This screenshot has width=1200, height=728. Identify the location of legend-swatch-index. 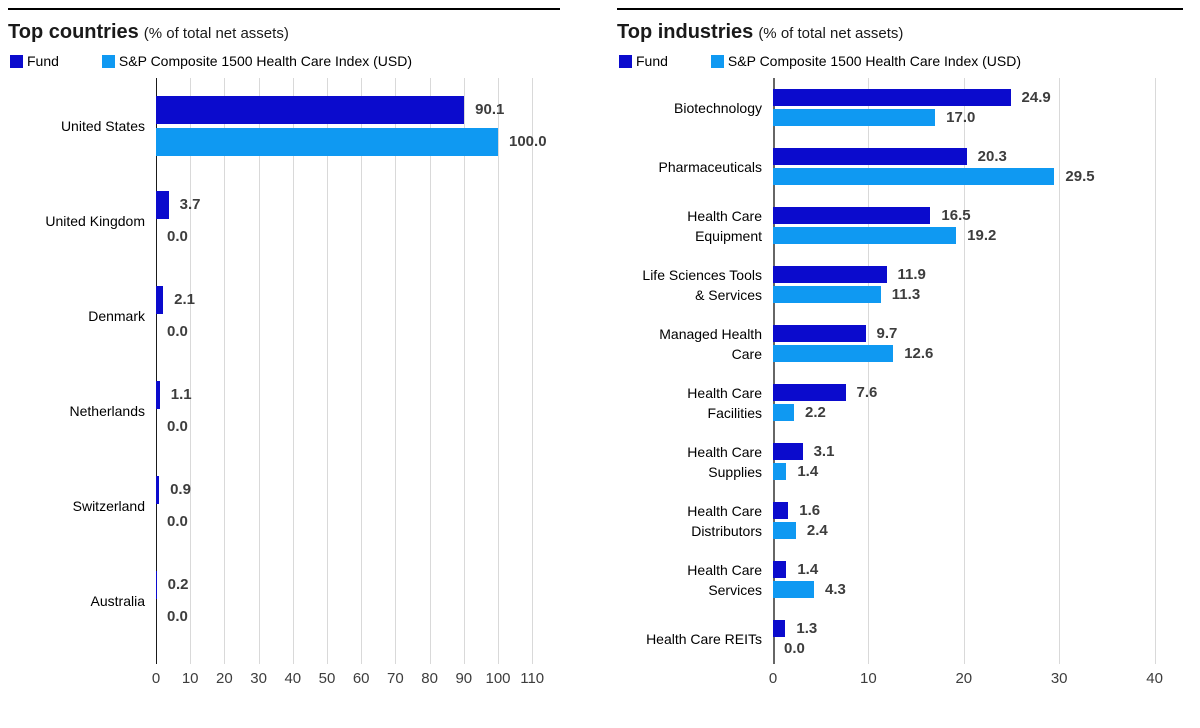
(108, 61).